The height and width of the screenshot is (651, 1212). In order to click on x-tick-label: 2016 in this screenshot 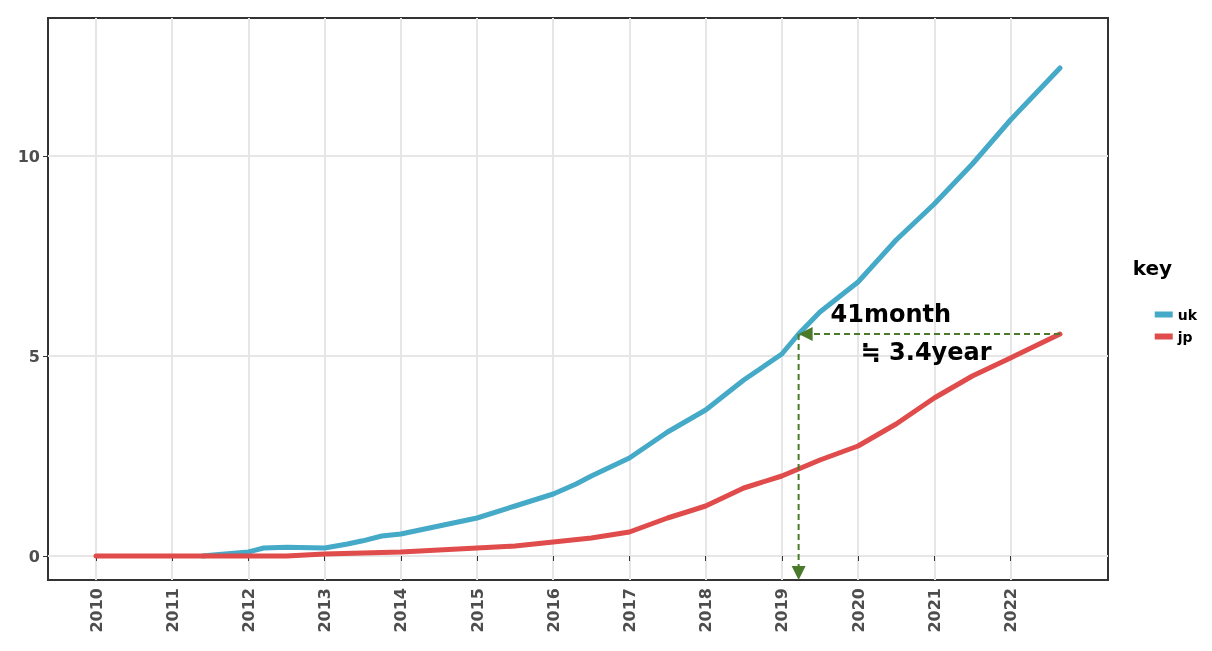, I will do `click(553, 610)`.